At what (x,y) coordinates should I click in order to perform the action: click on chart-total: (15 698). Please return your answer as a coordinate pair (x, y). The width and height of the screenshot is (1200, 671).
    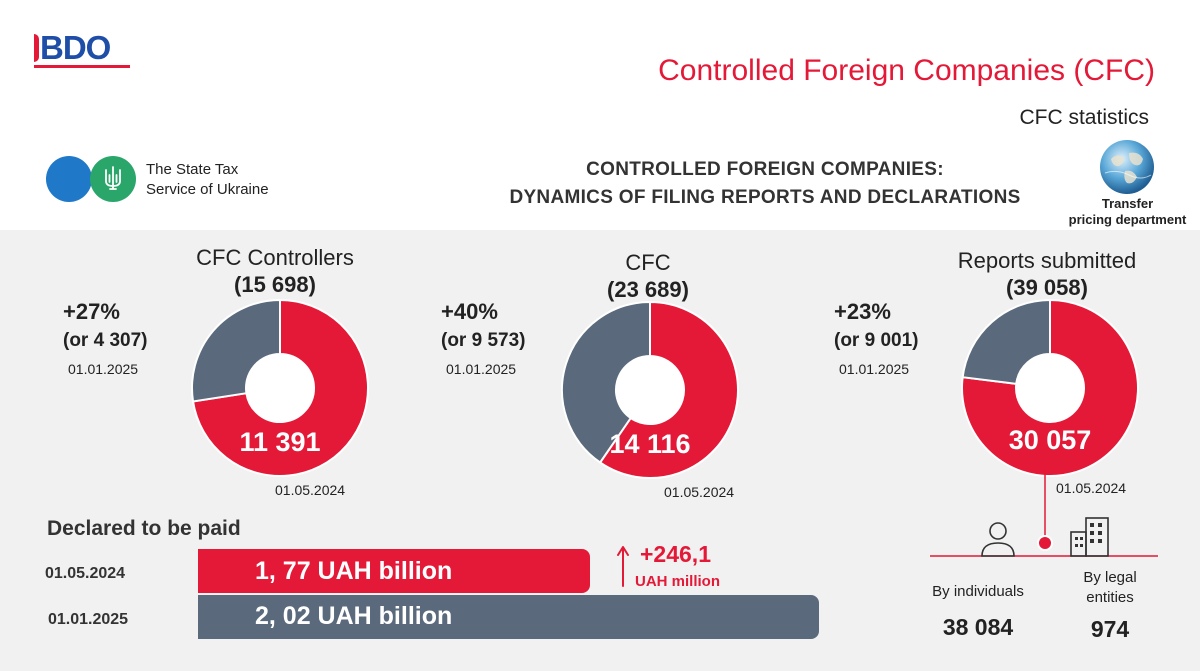
    Looking at the image, I should click on (275, 284).